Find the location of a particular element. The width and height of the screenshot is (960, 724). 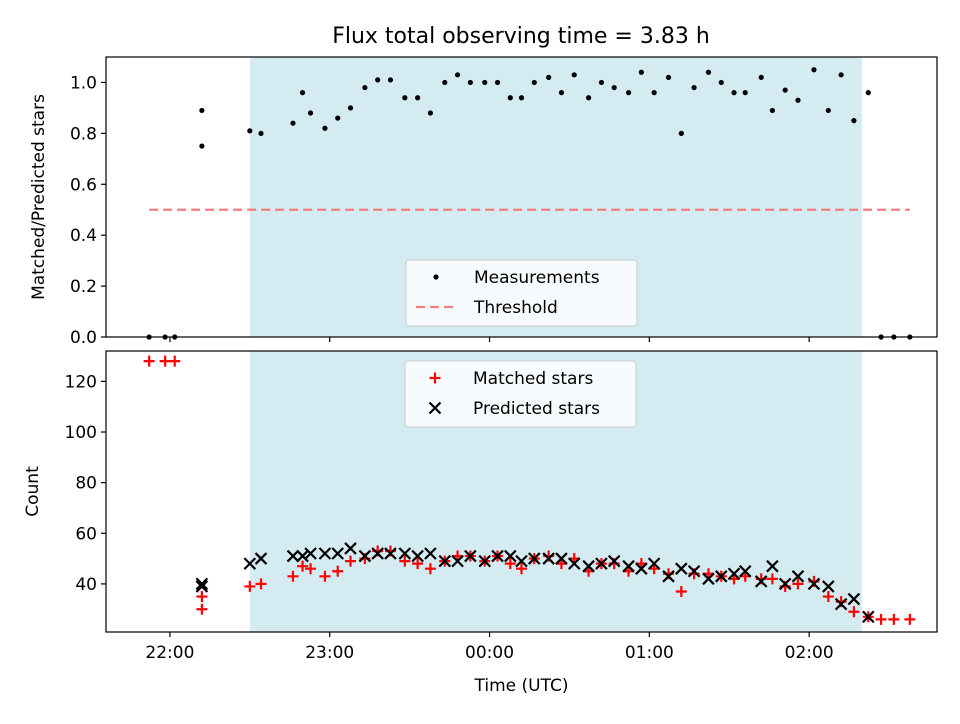

y-tick-label: 0.4 is located at coordinates (83, 236).